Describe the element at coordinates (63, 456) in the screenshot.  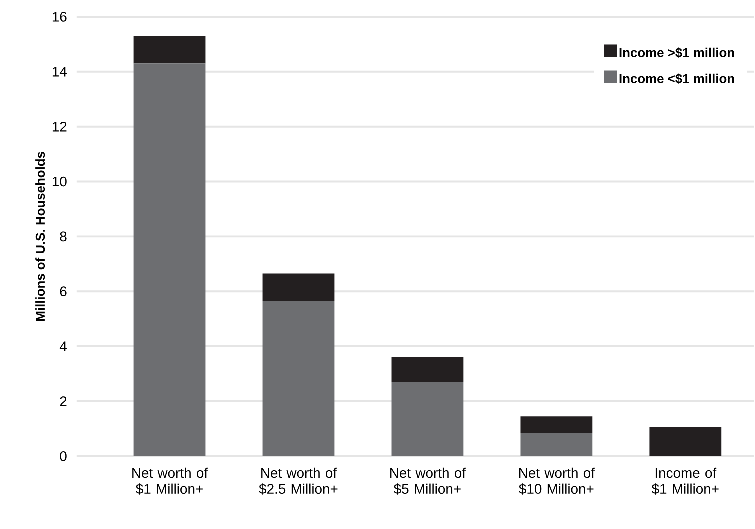
I see `y-tick-label: 0` at that location.